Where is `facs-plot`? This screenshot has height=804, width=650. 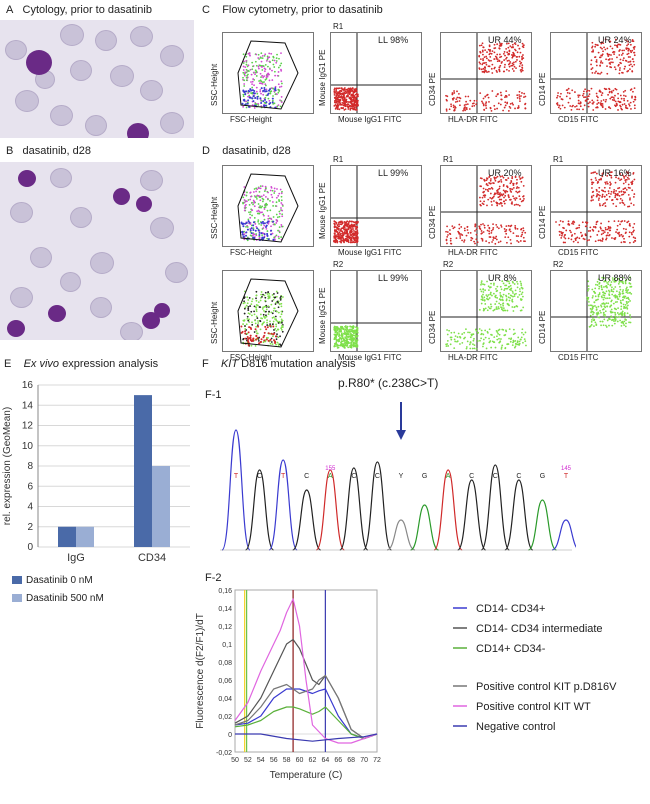 facs-plot is located at coordinates (486, 206).